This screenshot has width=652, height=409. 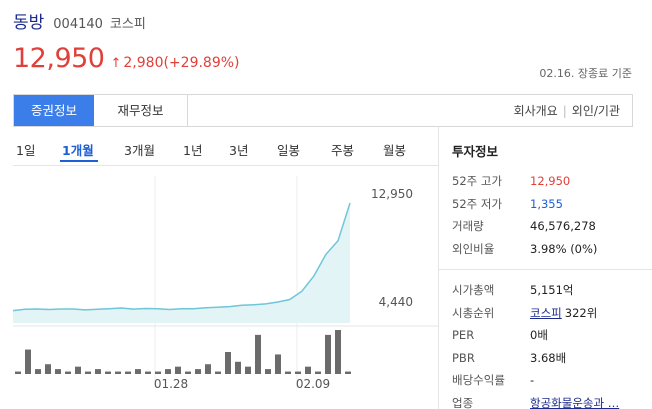 I want to click on date-note: 02.16. 장종료 기준, so click(x=585, y=73).